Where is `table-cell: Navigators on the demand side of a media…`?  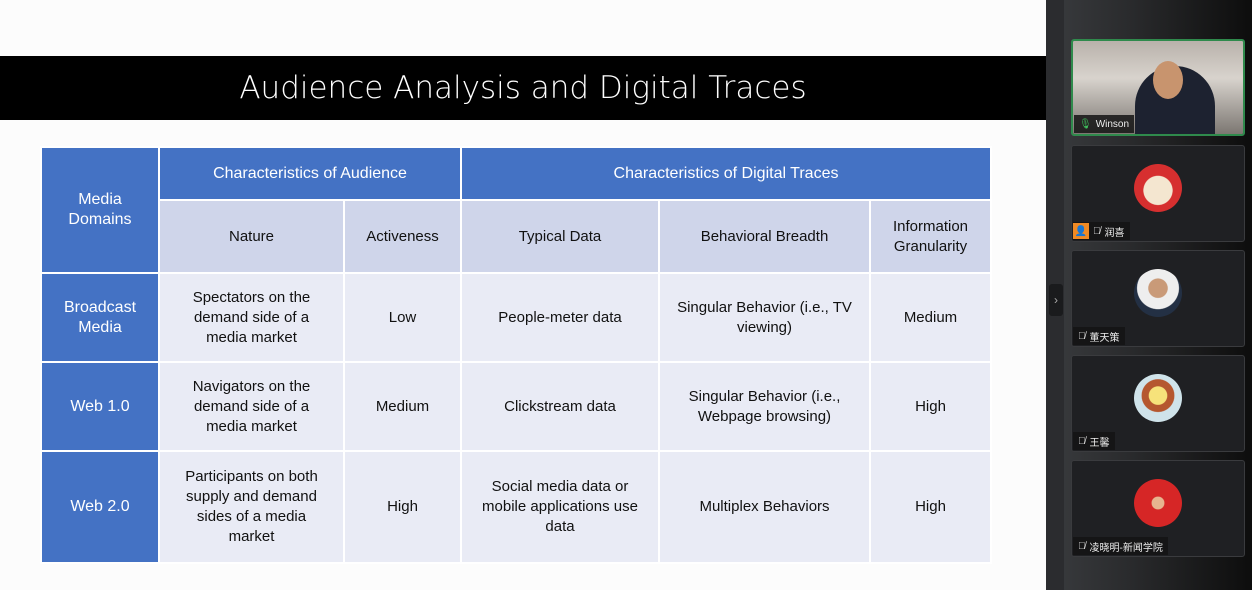
table-cell: Navigators on the demand side of a media… is located at coordinates (251, 406).